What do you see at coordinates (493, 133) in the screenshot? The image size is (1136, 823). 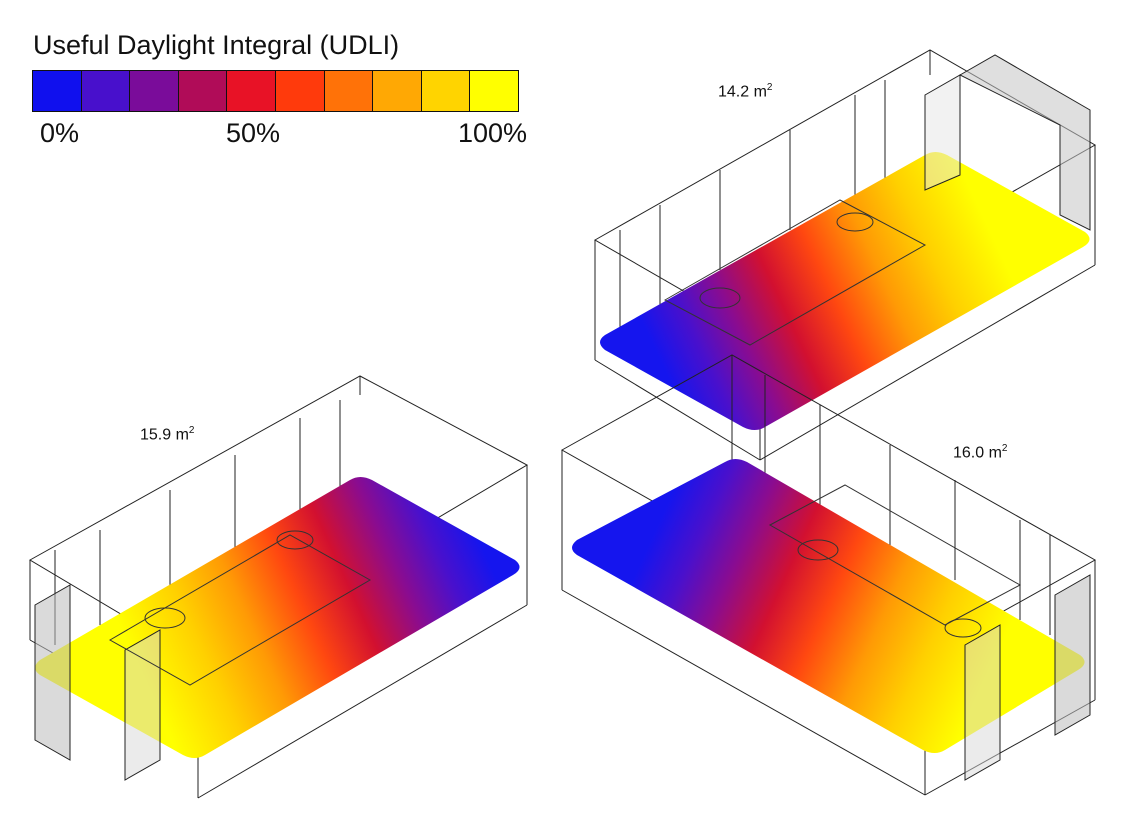 I see `legend-tick-max: 100%` at bounding box center [493, 133].